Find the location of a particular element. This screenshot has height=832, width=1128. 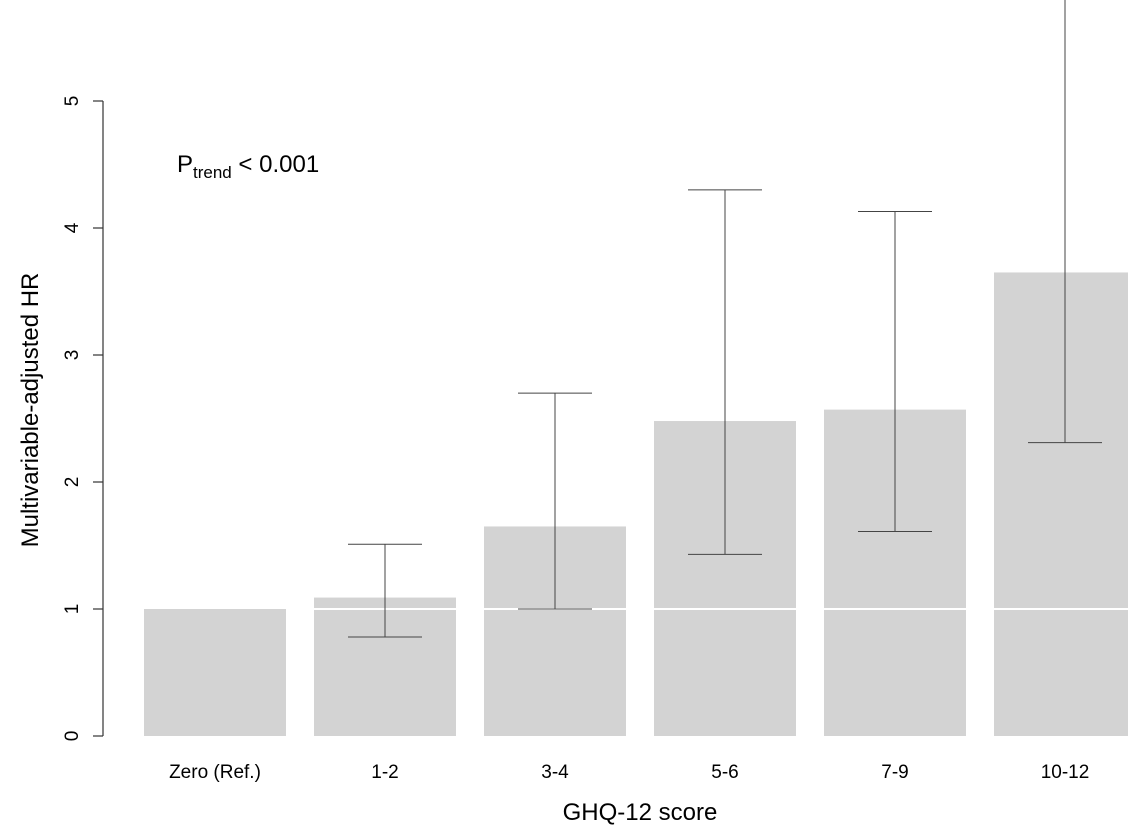

x-tick-label: 7-9 is located at coordinates (894, 772).